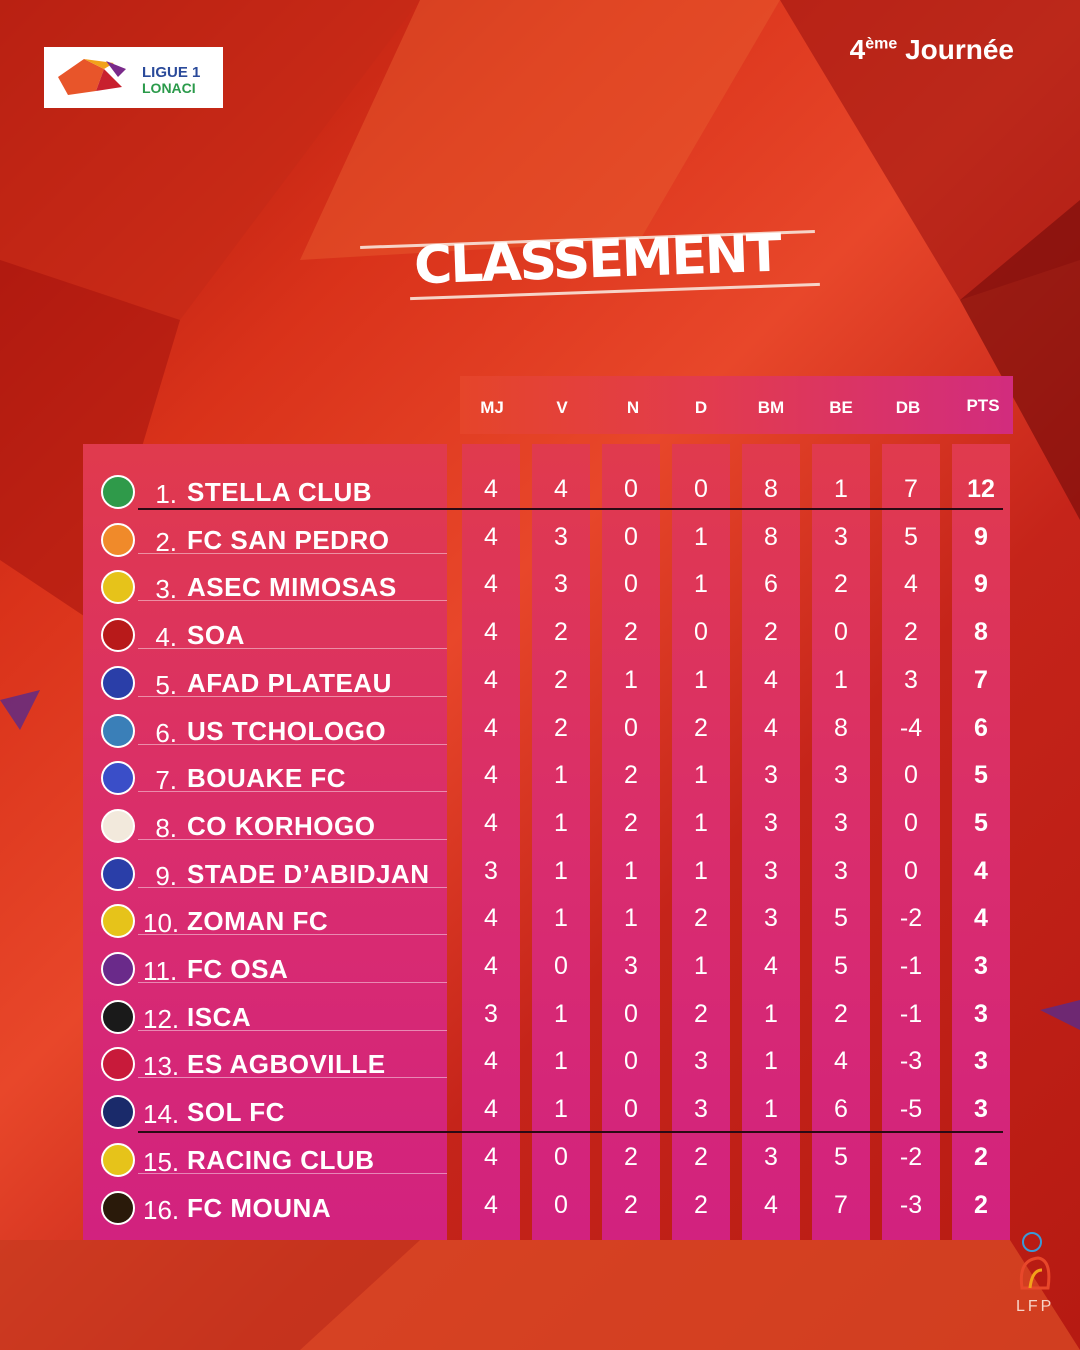 Image resolution: width=1080 pixels, height=1350 pixels. Describe the element at coordinates (981, 775) in the screenshot. I see `stat-pts: 5` at that location.